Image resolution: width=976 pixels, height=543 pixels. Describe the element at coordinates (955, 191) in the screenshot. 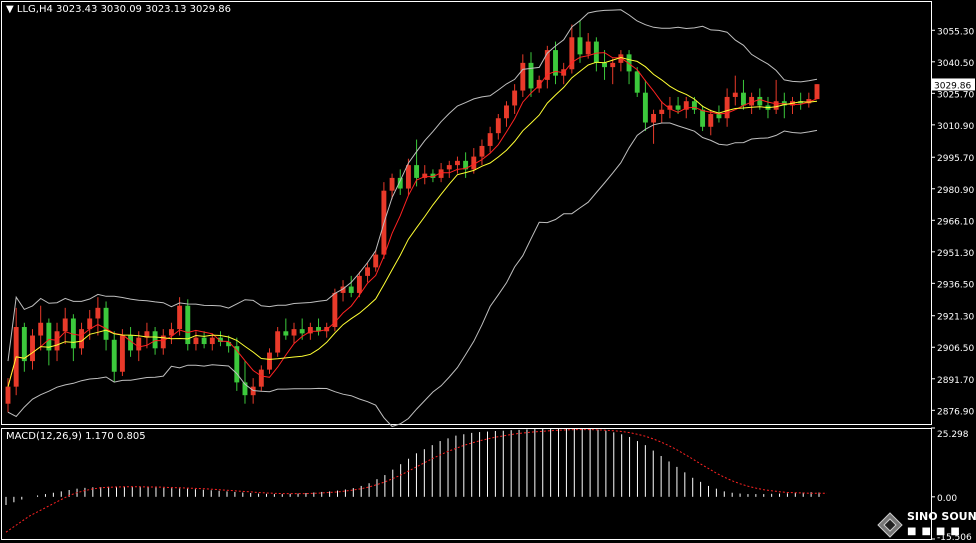

I see `price-tick-label: 2980.90` at that location.